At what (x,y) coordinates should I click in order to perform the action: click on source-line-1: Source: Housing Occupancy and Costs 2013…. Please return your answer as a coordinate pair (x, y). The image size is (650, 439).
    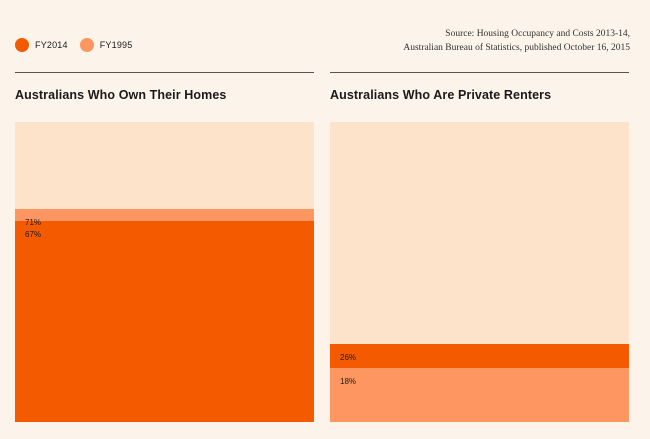
    Looking at the image, I should click on (537, 34).